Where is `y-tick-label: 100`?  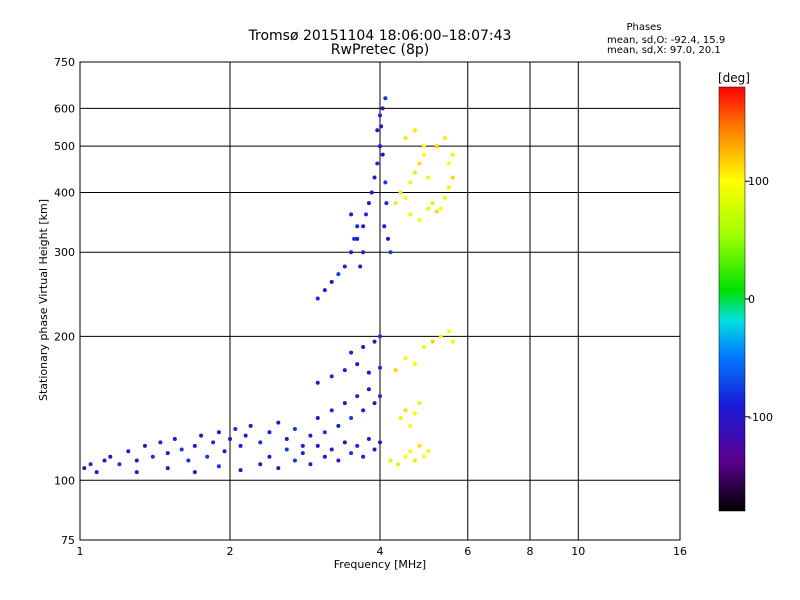
y-tick-label: 100 is located at coordinates (64, 480).